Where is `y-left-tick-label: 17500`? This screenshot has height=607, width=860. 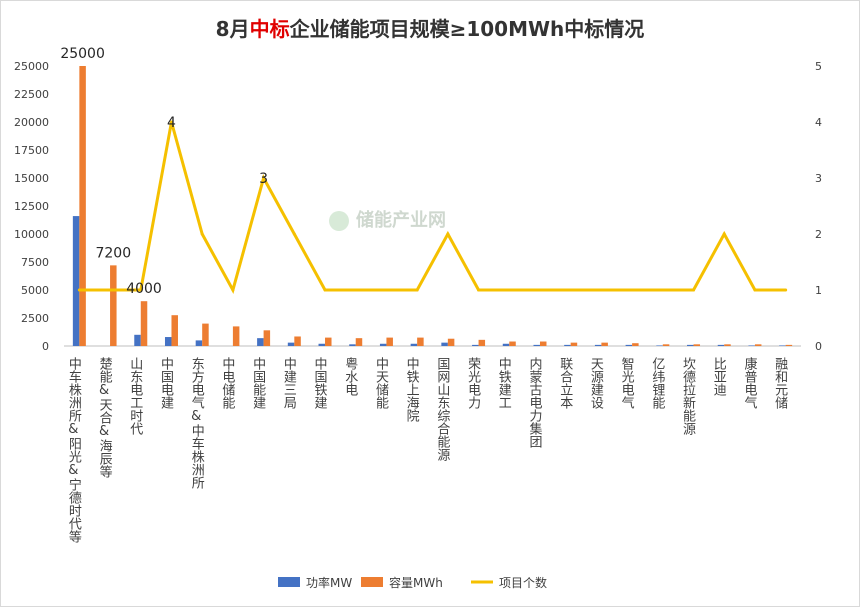 y-left-tick-label: 17500 is located at coordinates (31, 150).